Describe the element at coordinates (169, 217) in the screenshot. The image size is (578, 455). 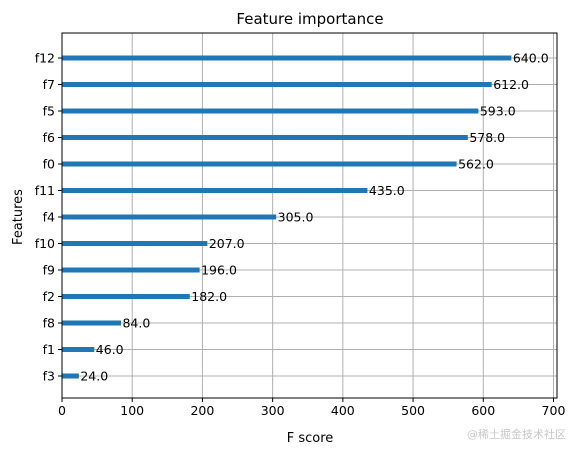
I see `bar-f4` at that location.